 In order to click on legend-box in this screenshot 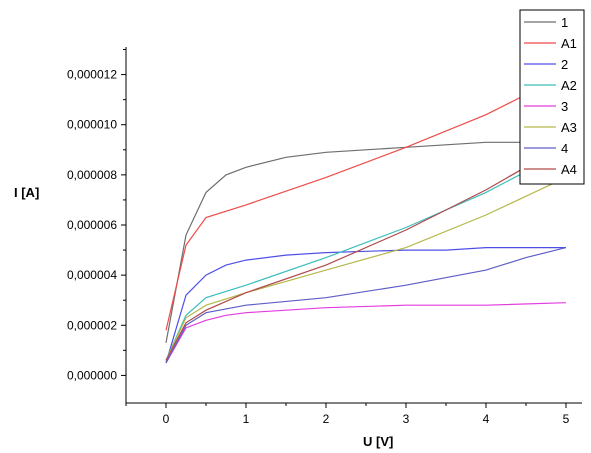, I will do `click(552, 97)`.